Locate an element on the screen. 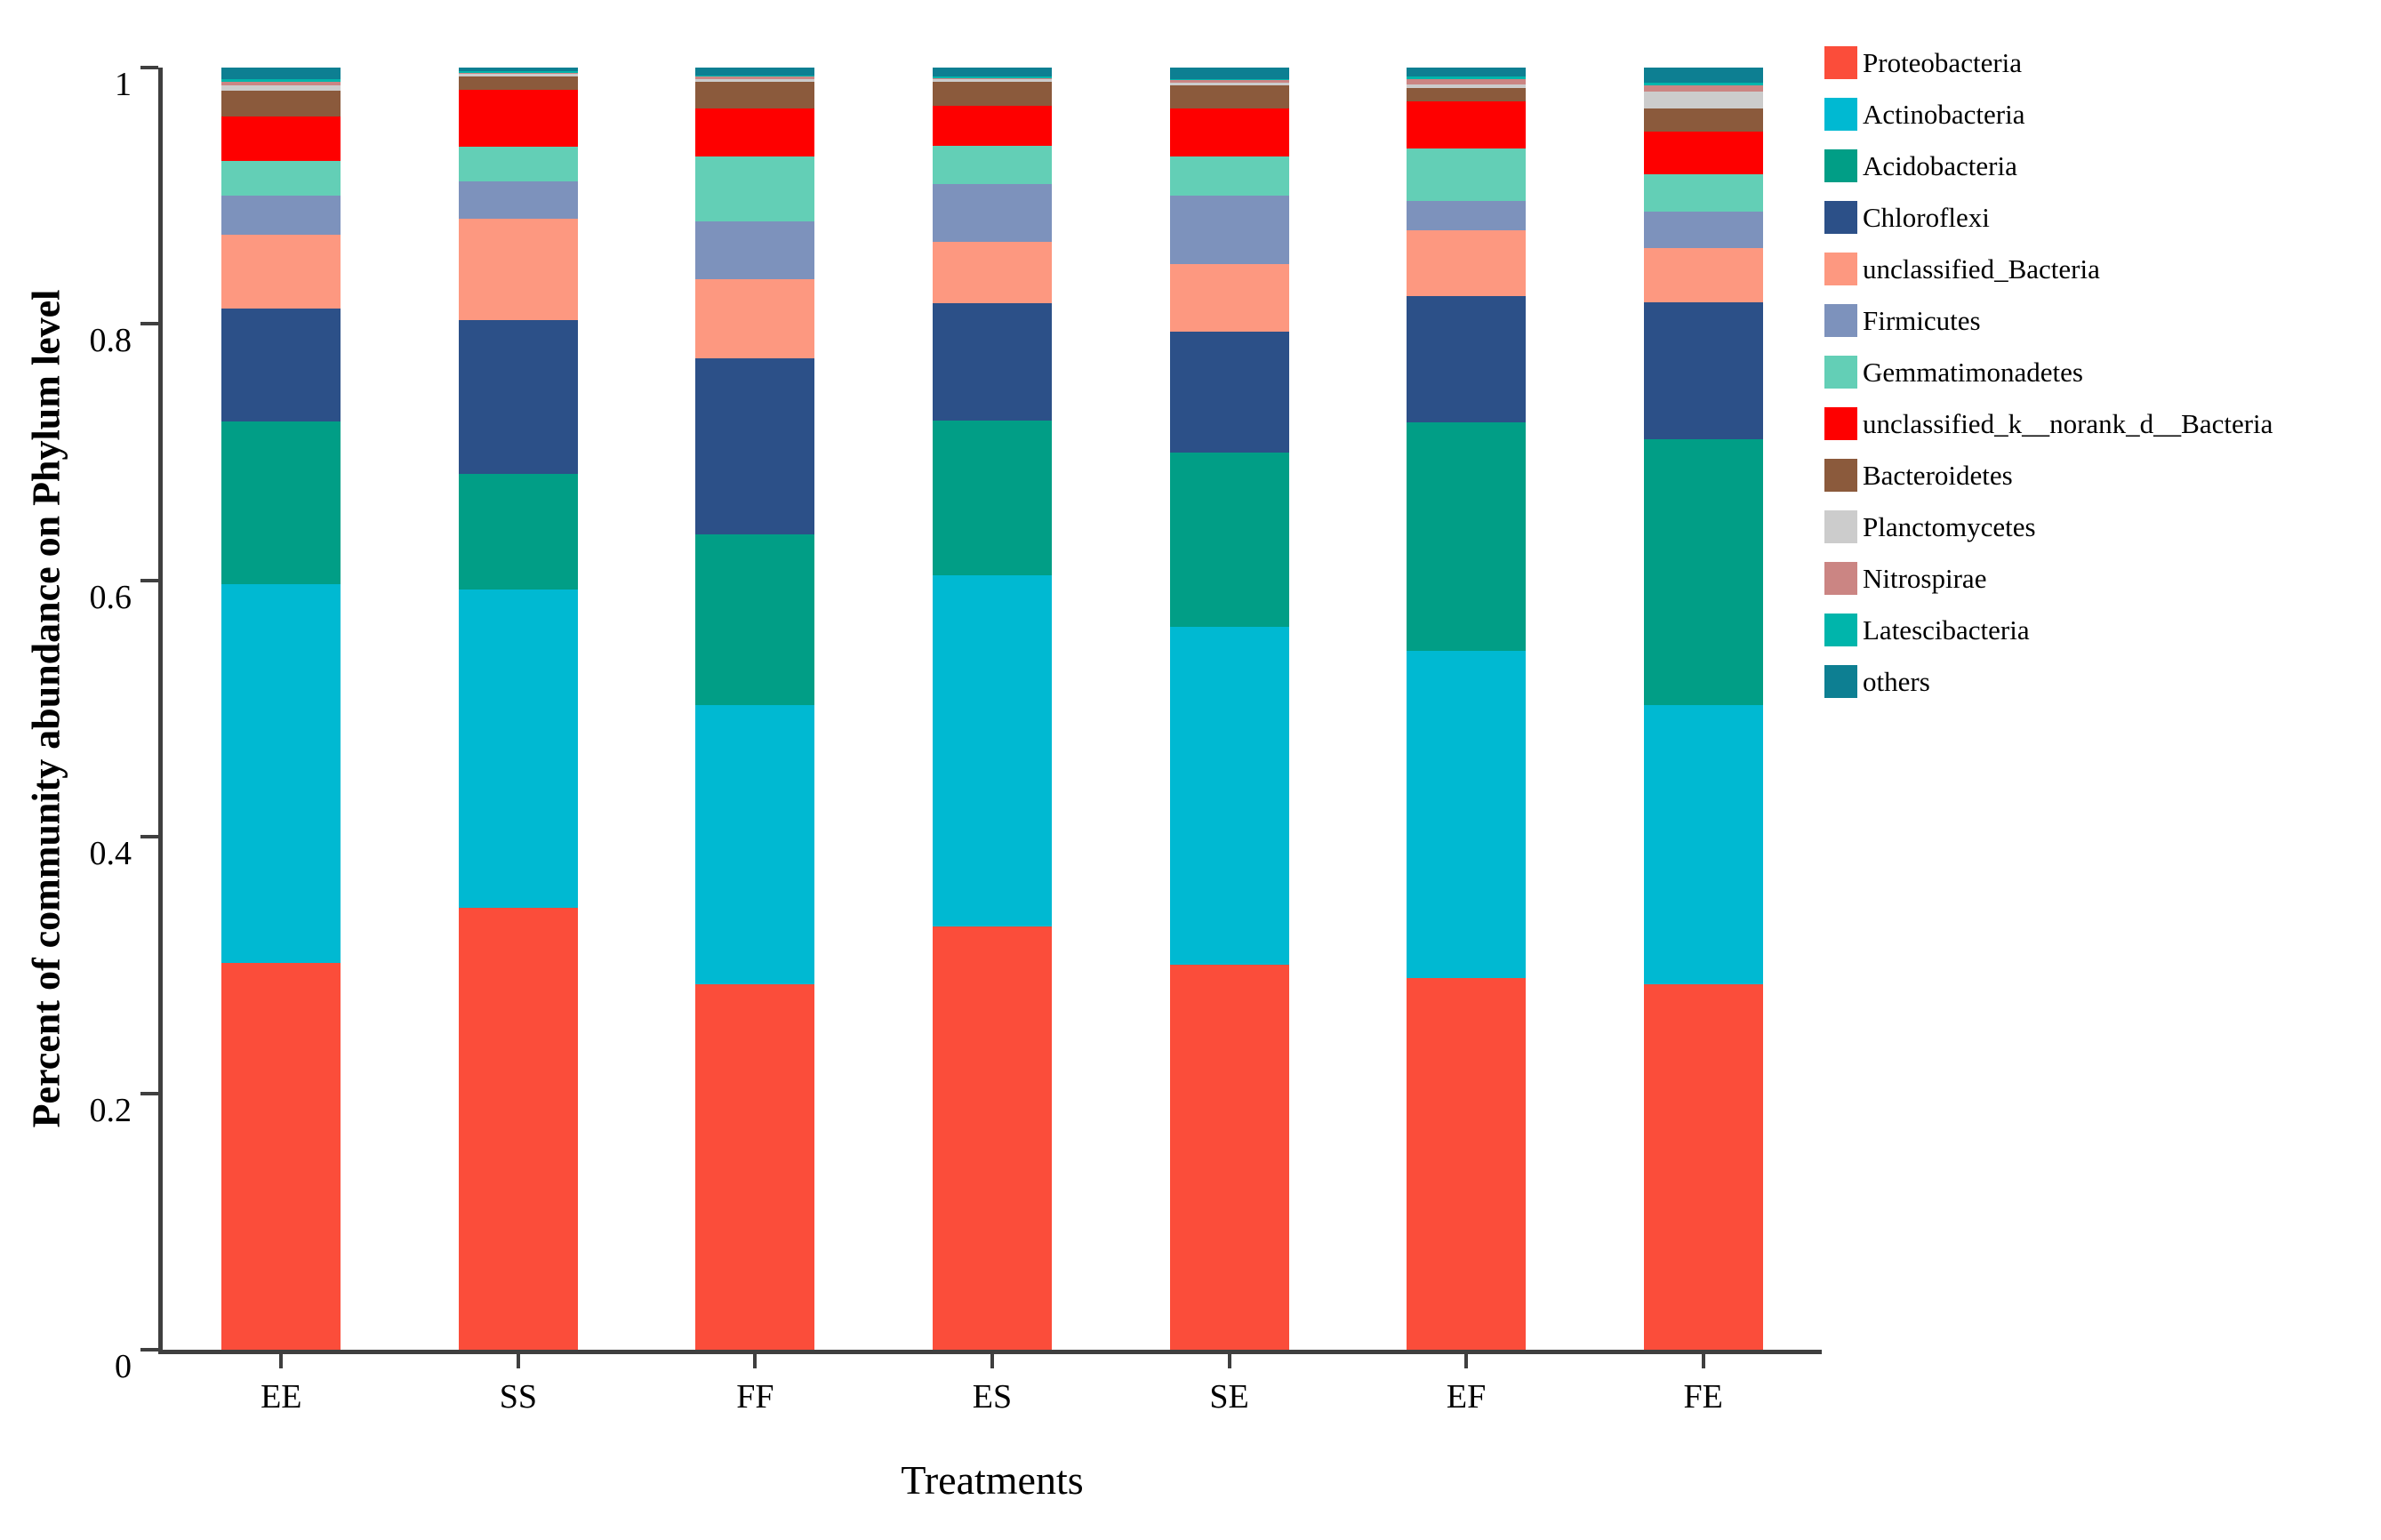 This screenshot has width=2381, height=1540. legend-label: Acidobacteria is located at coordinates (1940, 165).